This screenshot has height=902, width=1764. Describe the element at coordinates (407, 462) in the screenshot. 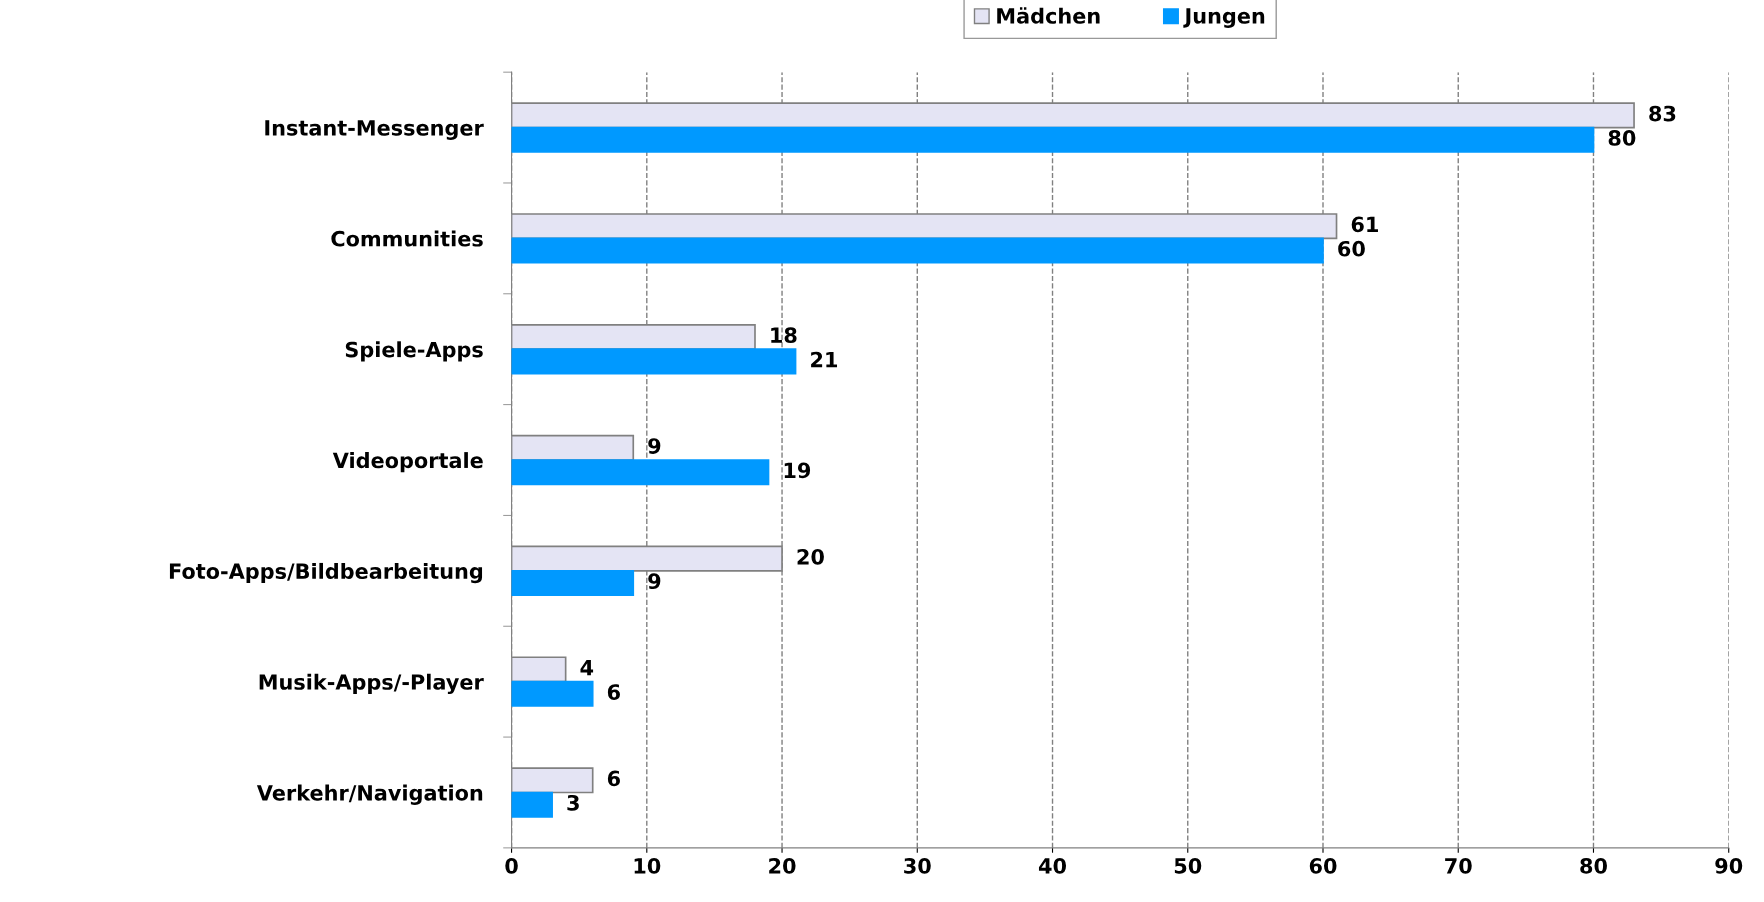

I see `y-tick-label: Videoportale` at that location.